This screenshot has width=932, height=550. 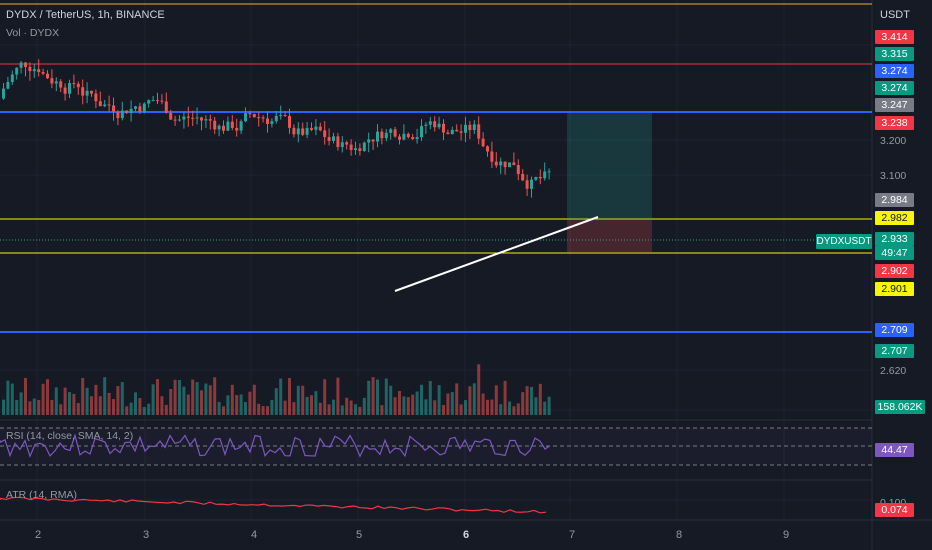 I want to click on atr-value-tag: 0.074, so click(x=894, y=510).